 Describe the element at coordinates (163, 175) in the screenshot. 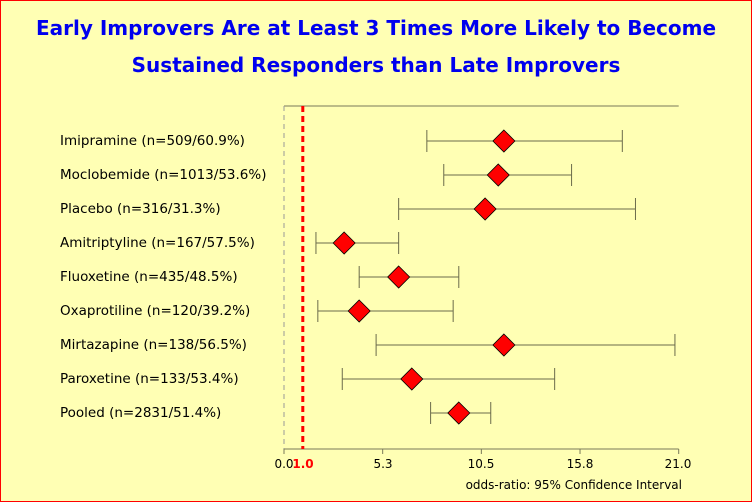

I see `row-label: Moclobemide (n=1013/53.6%)` at that location.